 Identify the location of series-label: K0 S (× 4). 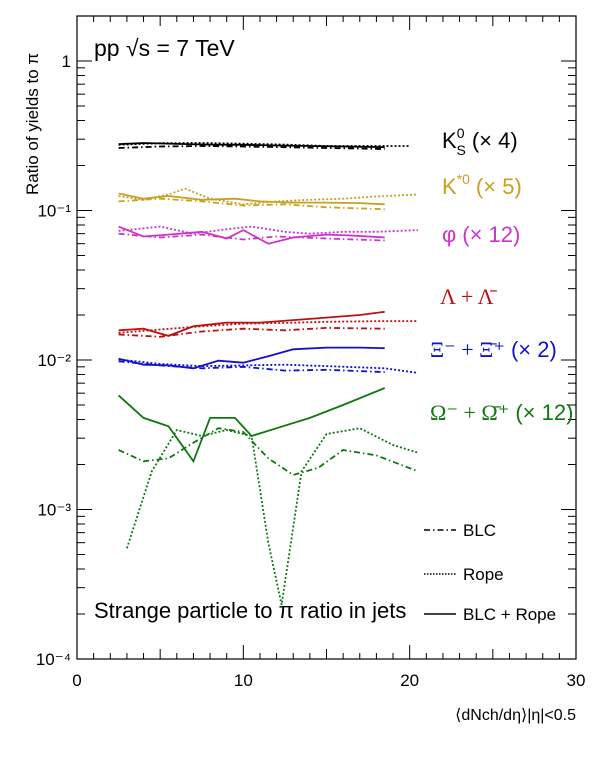
(480, 141).